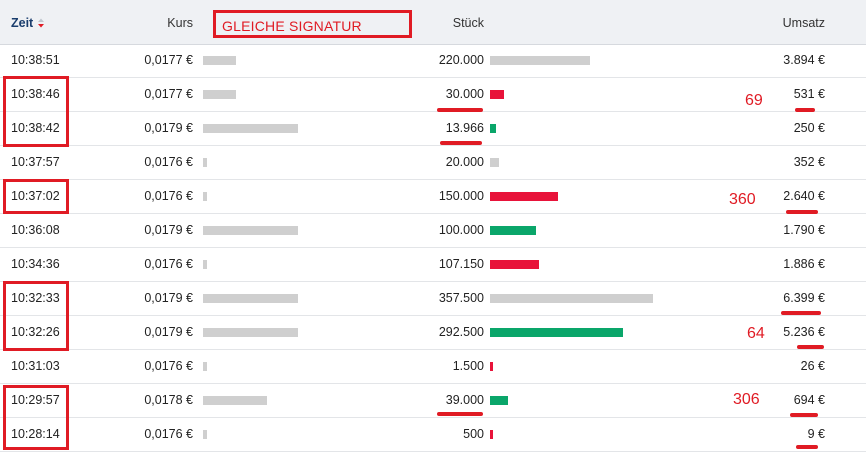 The width and height of the screenshot is (866, 457). I want to click on table-row: 10:36:08 0,0179 € 100.000 1.790 €, so click(433, 231).